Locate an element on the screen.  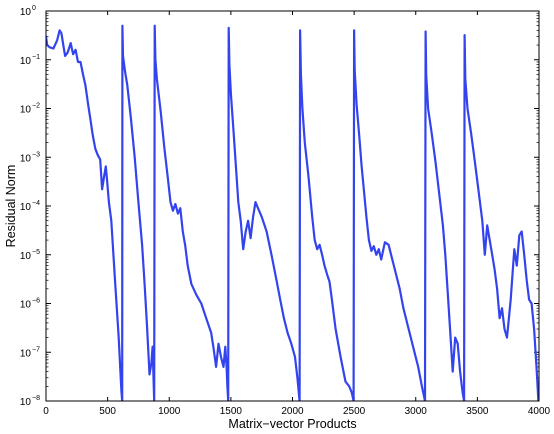
y-tick-exponent: −3 is located at coordinates (36, 154).